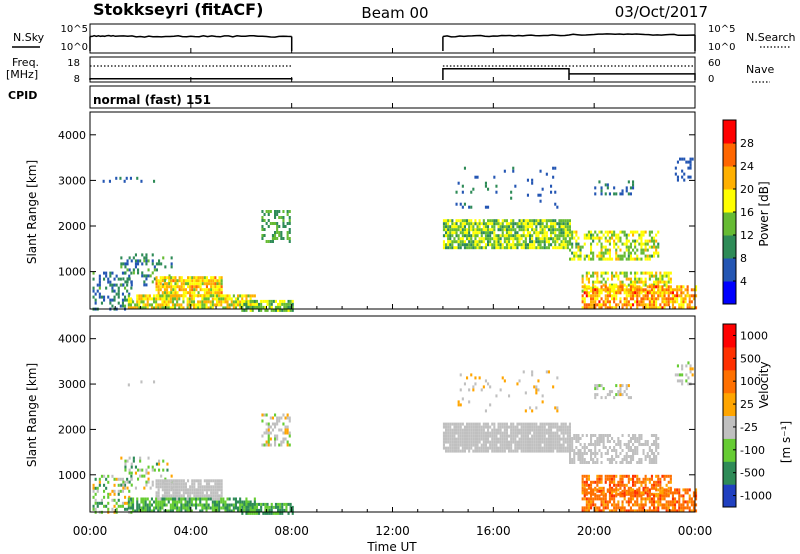  What do you see at coordinates (72, 135) in the screenshot?
I see `power-ytick-label: 4000` at bounding box center [72, 135].